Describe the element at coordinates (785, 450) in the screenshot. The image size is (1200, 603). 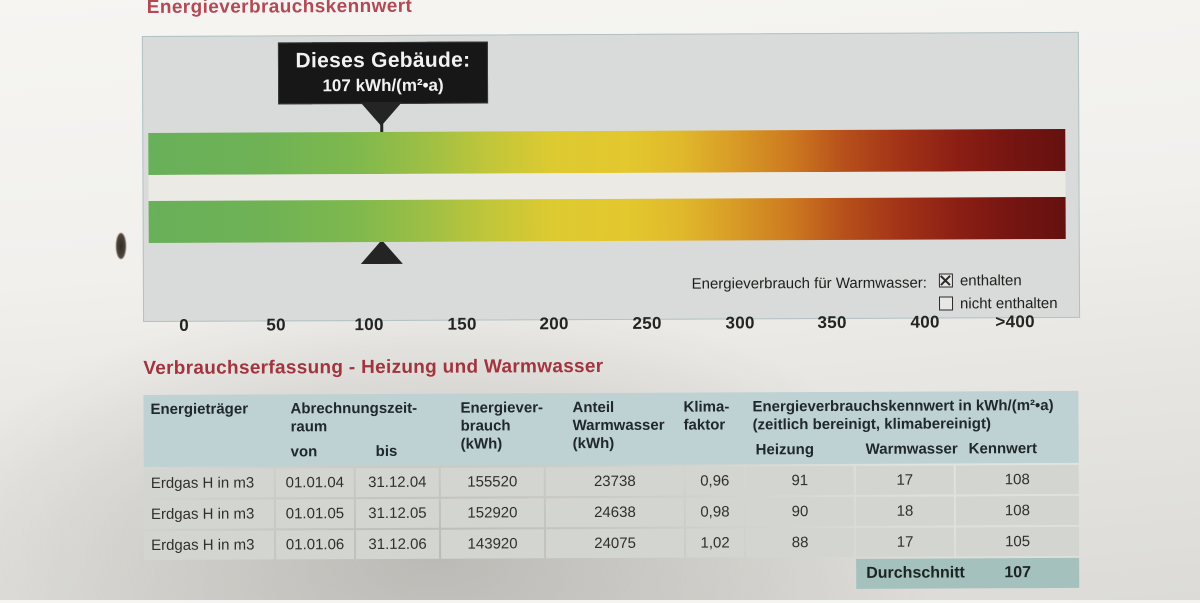
I see `col-header-heizung: Heizung` at that location.